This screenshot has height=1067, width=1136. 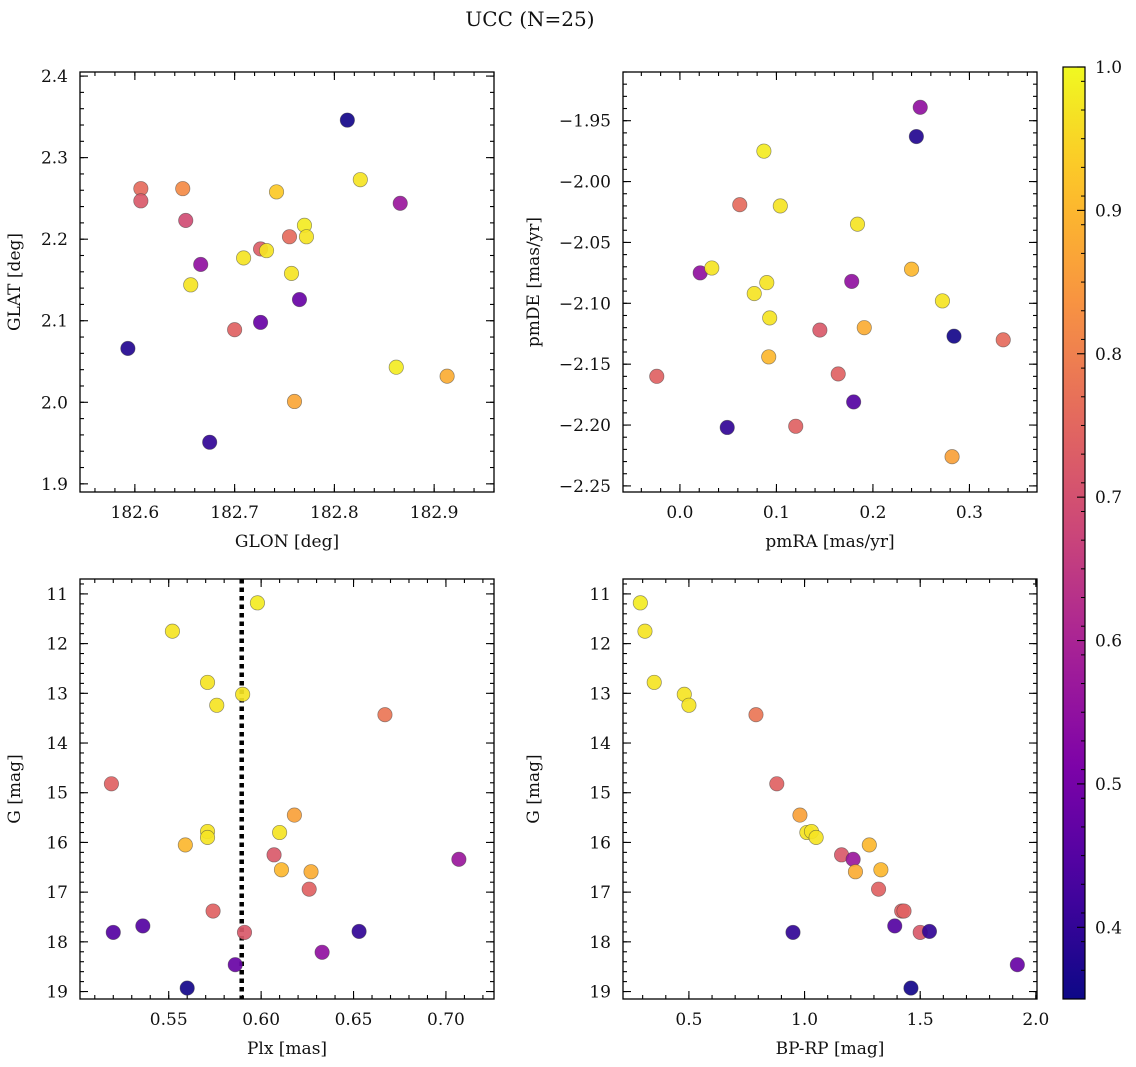 What do you see at coordinates (830, 282) in the screenshot?
I see `axes-frame` at bounding box center [830, 282].